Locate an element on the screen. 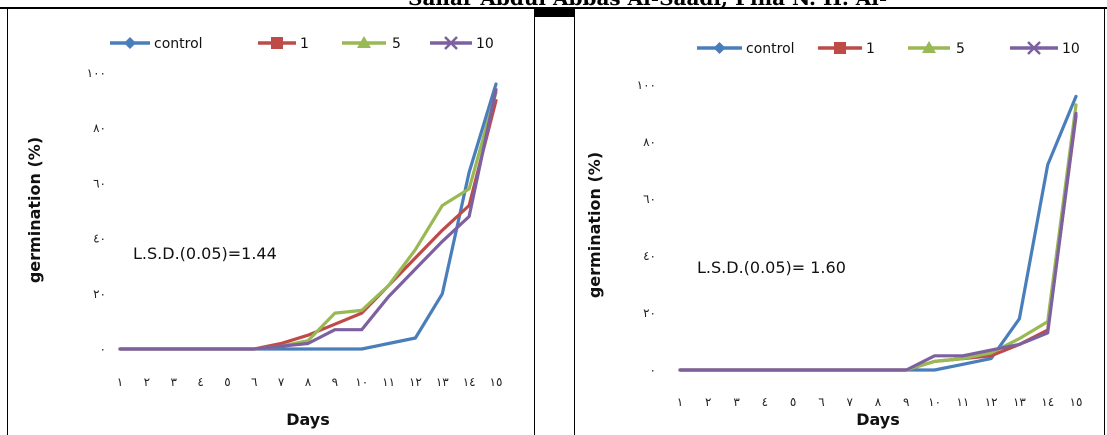 This screenshot has height=435, width=1107. header-rule is located at coordinates (553, 8).